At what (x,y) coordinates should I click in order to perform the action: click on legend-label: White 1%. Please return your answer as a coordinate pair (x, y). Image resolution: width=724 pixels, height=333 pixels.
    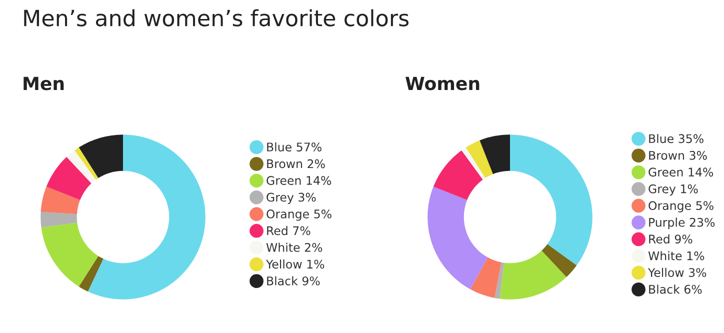
    Looking at the image, I should click on (676, 255).